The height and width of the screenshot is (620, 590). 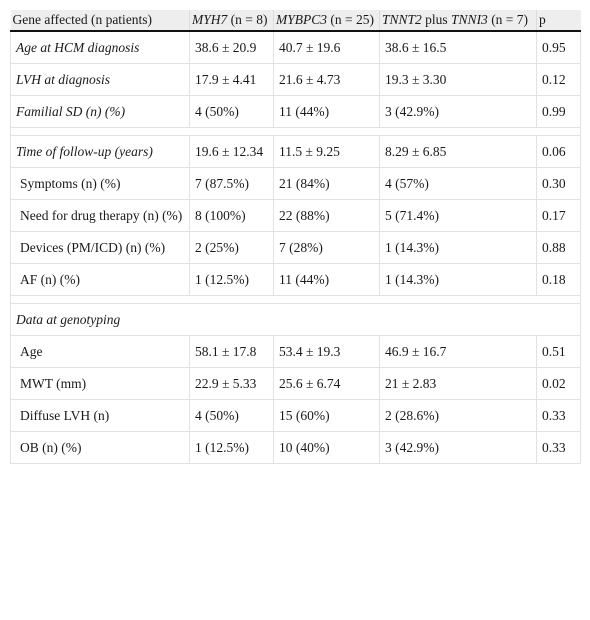 What do you see at coordinates (326, 47) in the screenshot?
I see `cell-mybpc3: 40.7 ± 19.6` at bounding box center [326, 47].